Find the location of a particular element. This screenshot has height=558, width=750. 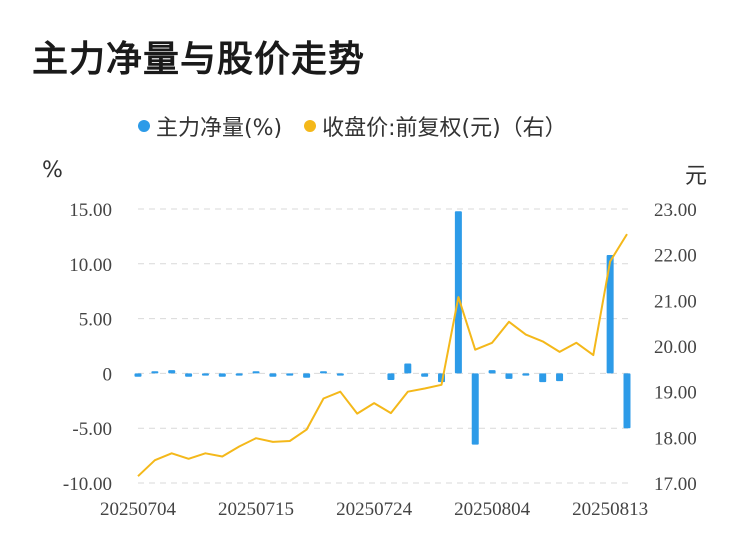

y-left-tick-label: 10.00 is located at coordinates (90, 265).